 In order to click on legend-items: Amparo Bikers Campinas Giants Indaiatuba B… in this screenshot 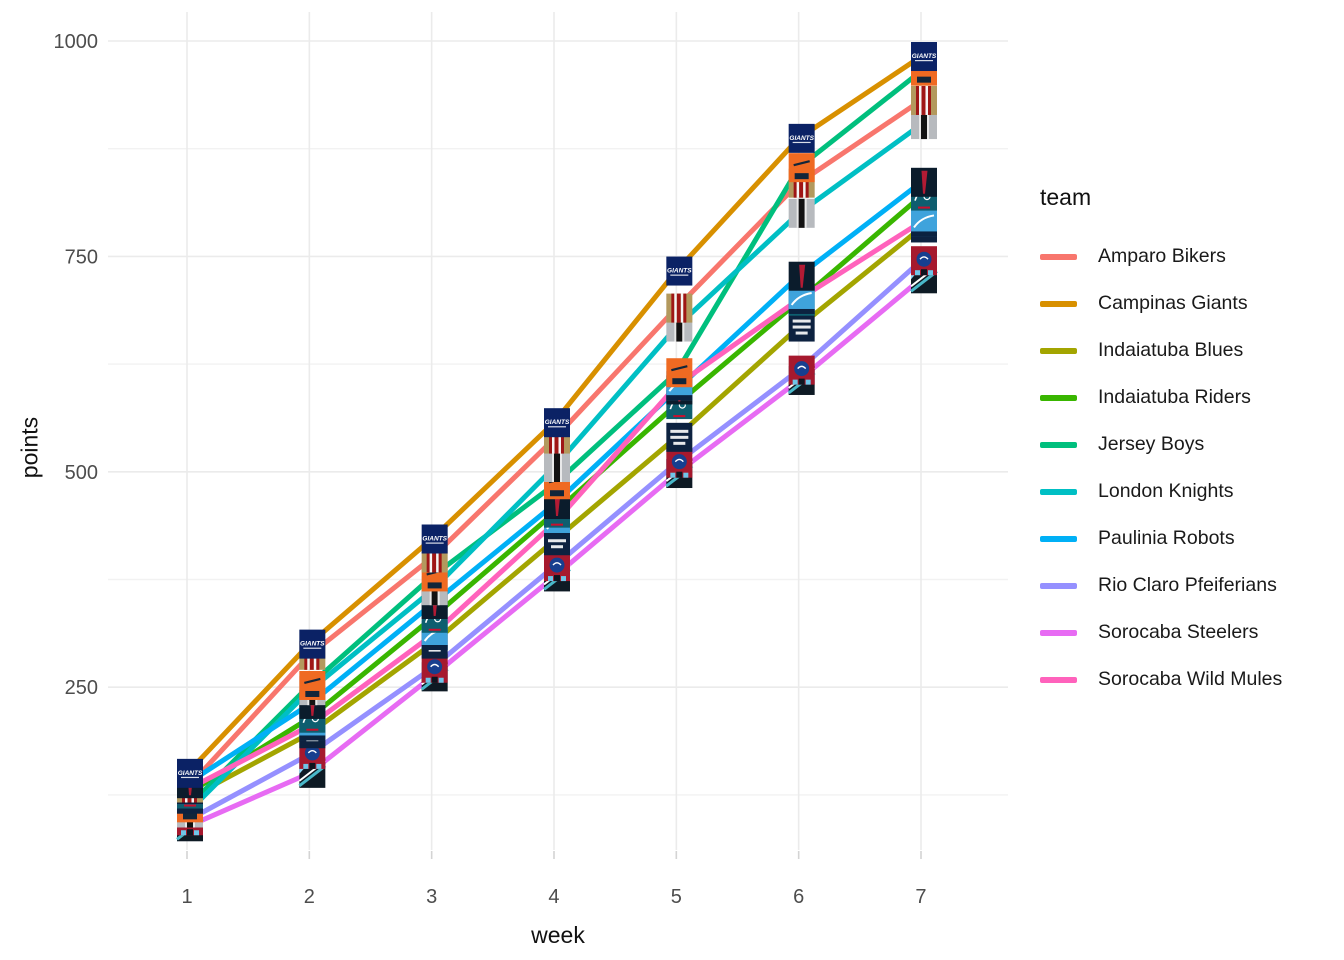, I will do `click(1161, 468)`.